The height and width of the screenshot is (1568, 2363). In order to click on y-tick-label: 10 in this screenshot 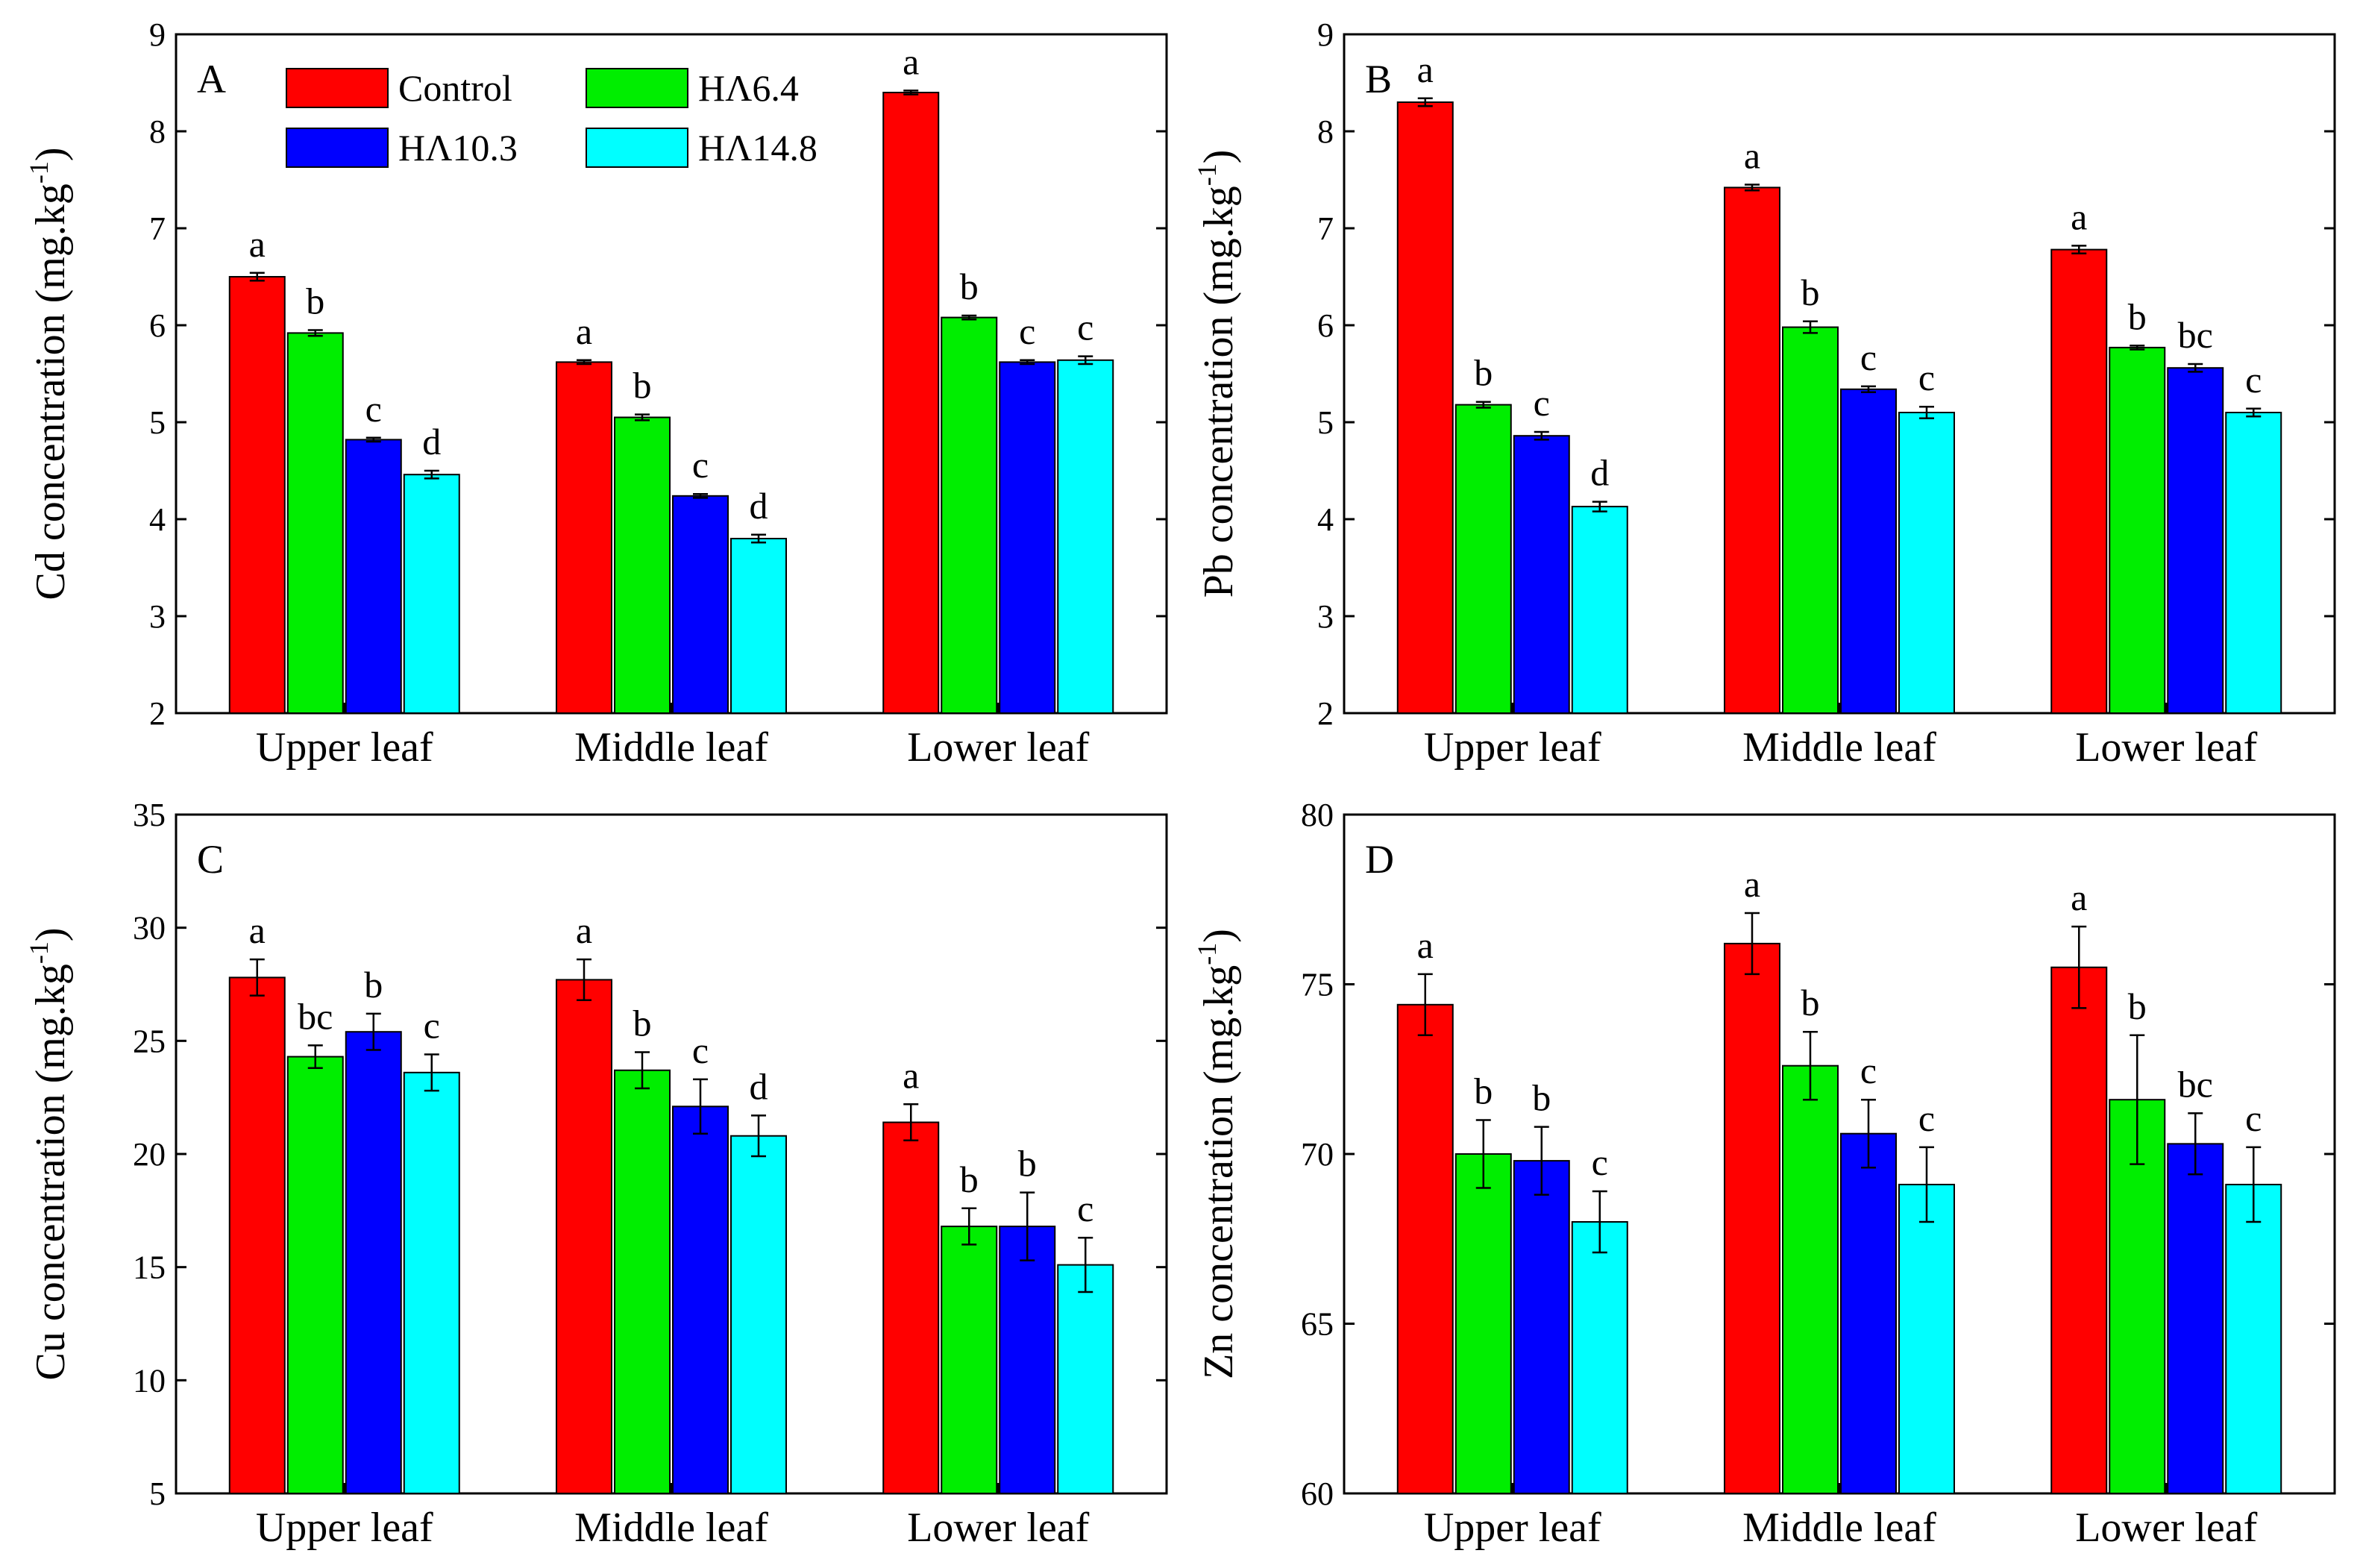, I will do `click(149, 1380)`.